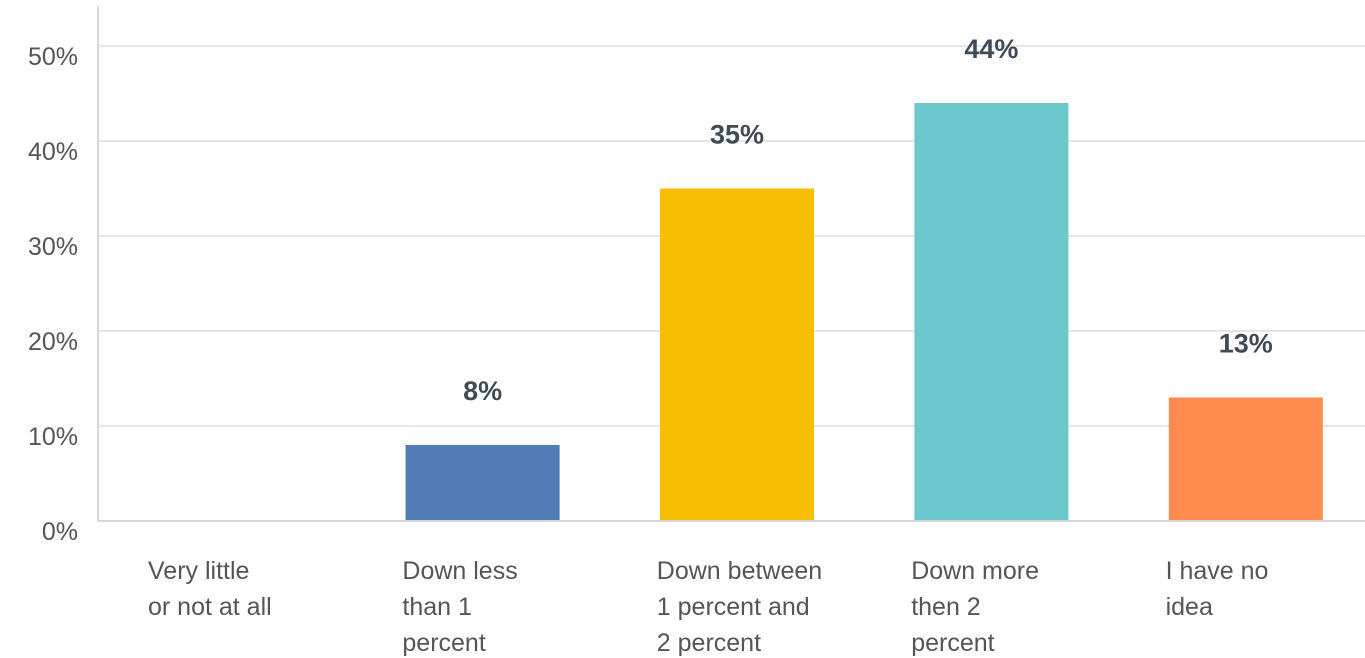  Describe the element at coordinates (1217, 589) in the screenshot. I see `category-label: I have no idea` at that location.